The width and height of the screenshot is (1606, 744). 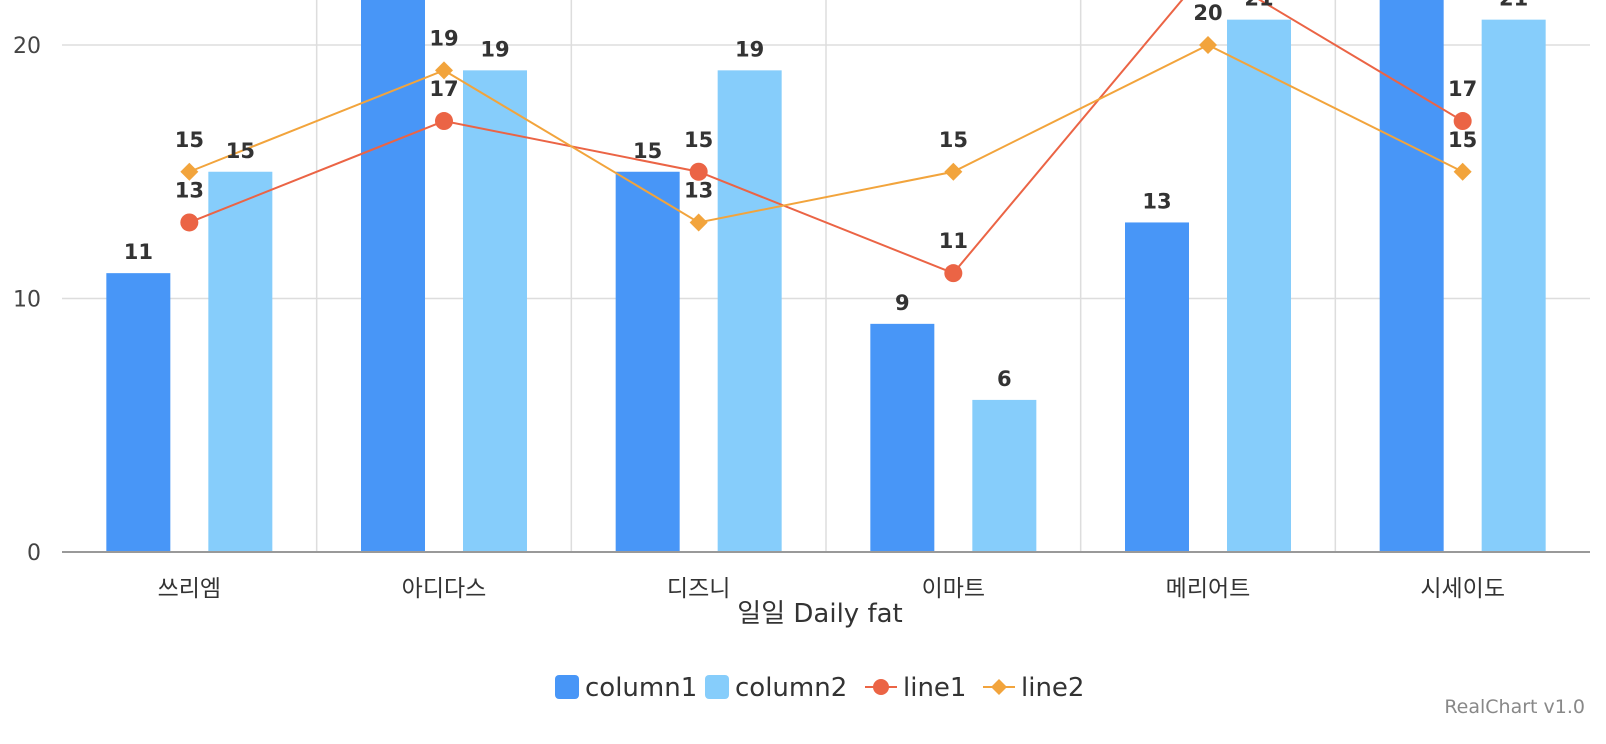 I want to click on legend-item-line1: line1, so click(x=915, y=688).